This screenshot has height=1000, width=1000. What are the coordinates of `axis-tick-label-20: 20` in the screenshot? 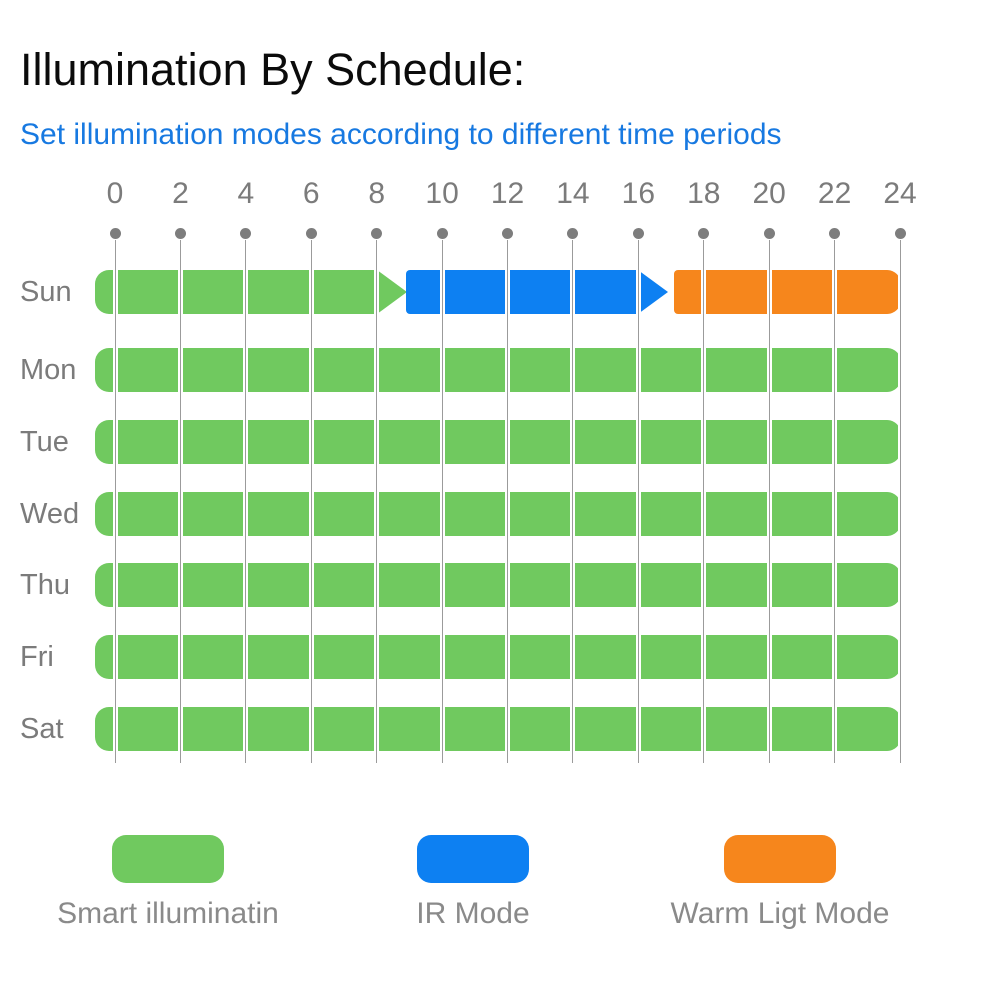 It's located at (769, 193).